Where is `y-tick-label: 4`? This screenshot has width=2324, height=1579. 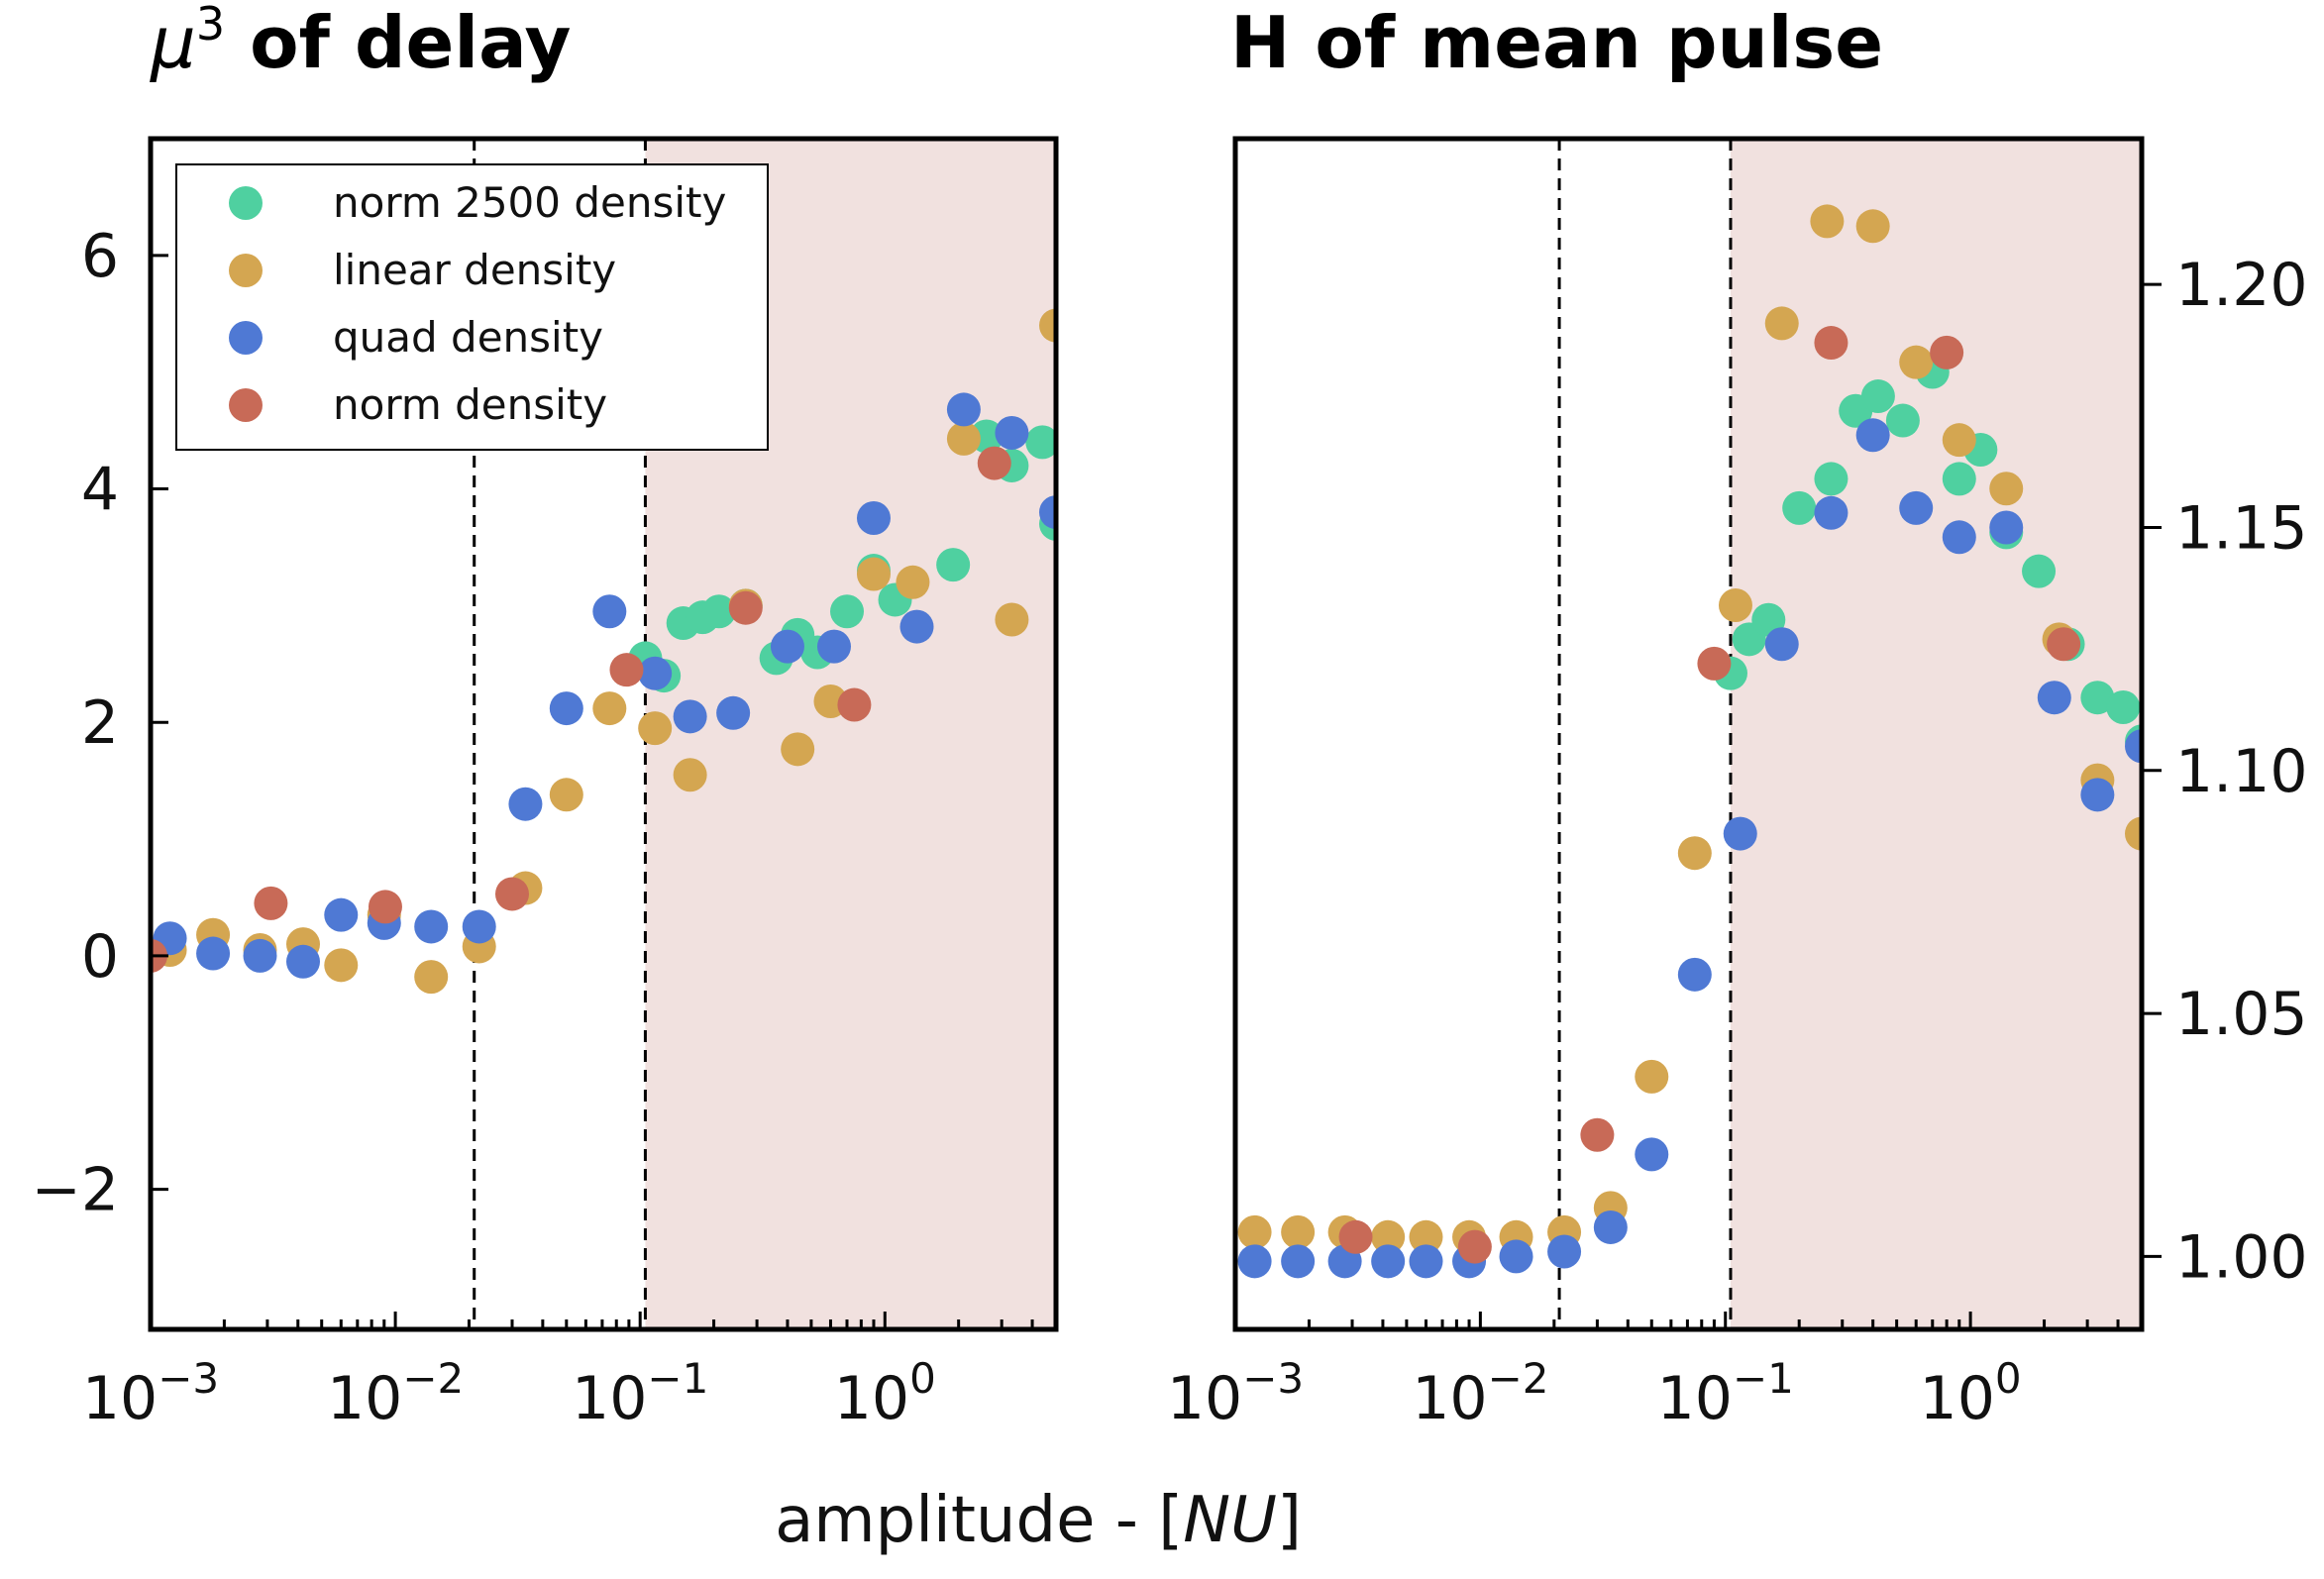 y-tick-label: 4 is located at coordinates (100, 490).